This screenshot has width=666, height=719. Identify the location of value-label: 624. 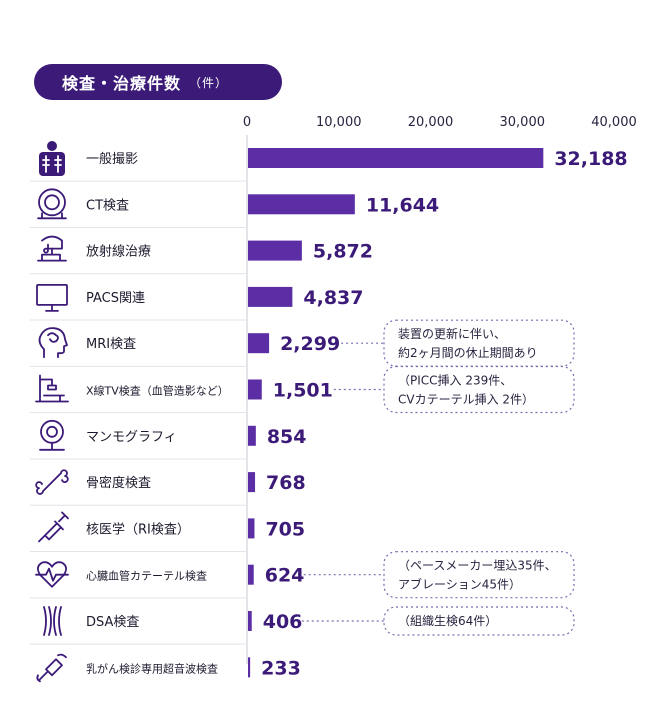
(285, 576).